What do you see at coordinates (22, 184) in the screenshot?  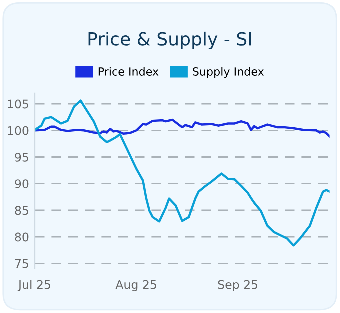 I see `y-tick-label: 90` at bounding box center [22, 184].